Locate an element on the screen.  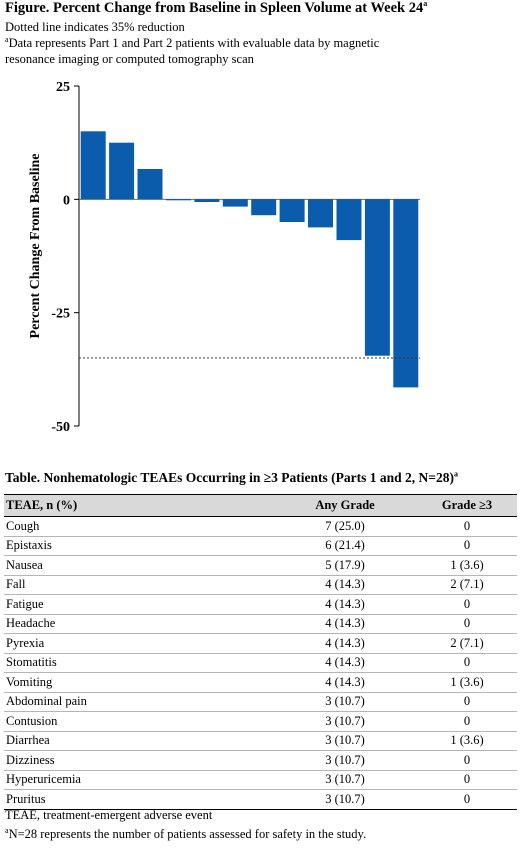
cell-teae: Dizziness is located at coordinates (138, 760).